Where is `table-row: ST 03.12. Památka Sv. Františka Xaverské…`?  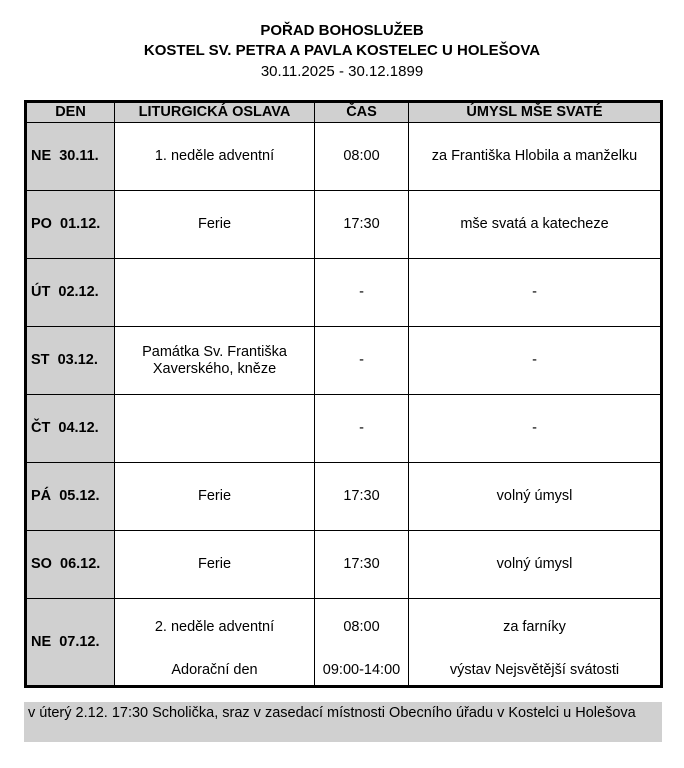
table-row: ST 03.12. Památka Sv. Františka Xaverské… is located at coordinates (343, 360).